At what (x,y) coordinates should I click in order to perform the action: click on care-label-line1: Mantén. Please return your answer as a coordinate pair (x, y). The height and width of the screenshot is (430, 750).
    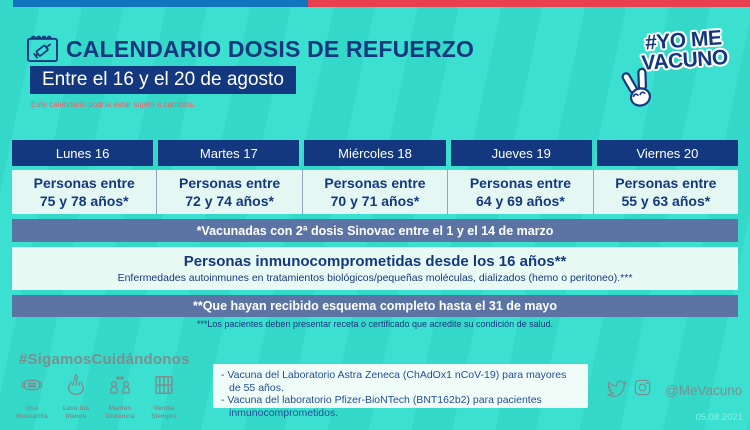
    Looking at the image, I should click on (120, 408).